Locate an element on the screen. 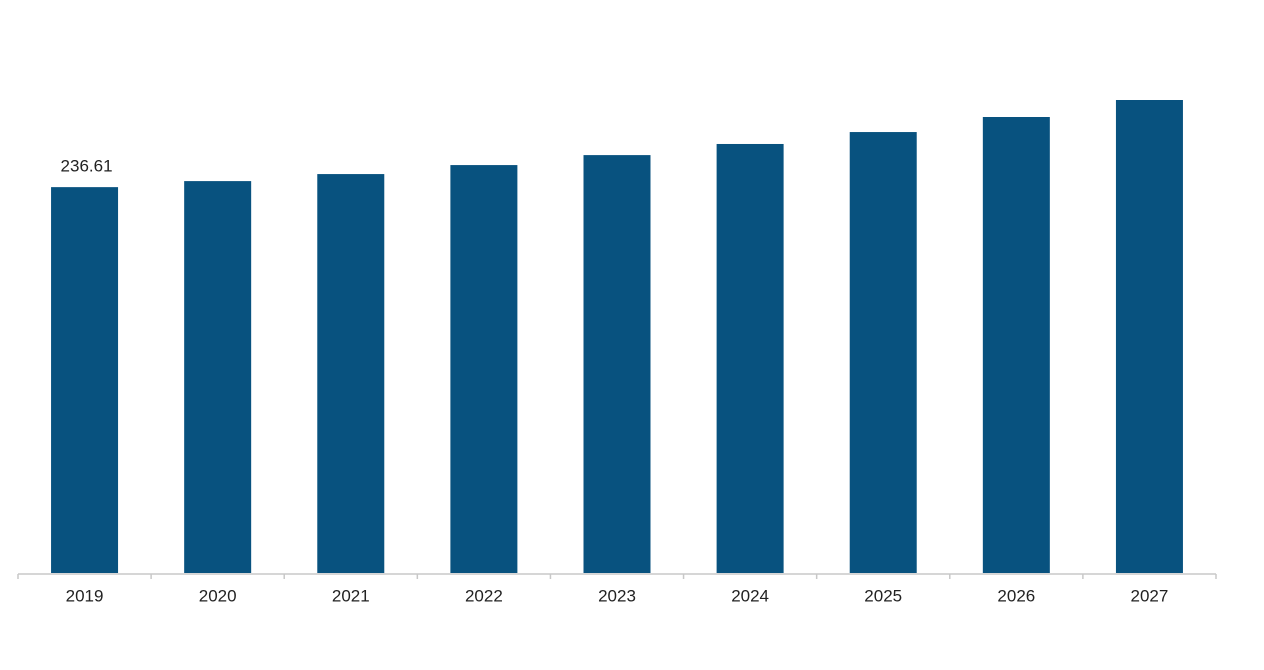 The width and height of the screenshot is (1264, 670). x-tick-label: 2024 is located at coordinates (750, 595).